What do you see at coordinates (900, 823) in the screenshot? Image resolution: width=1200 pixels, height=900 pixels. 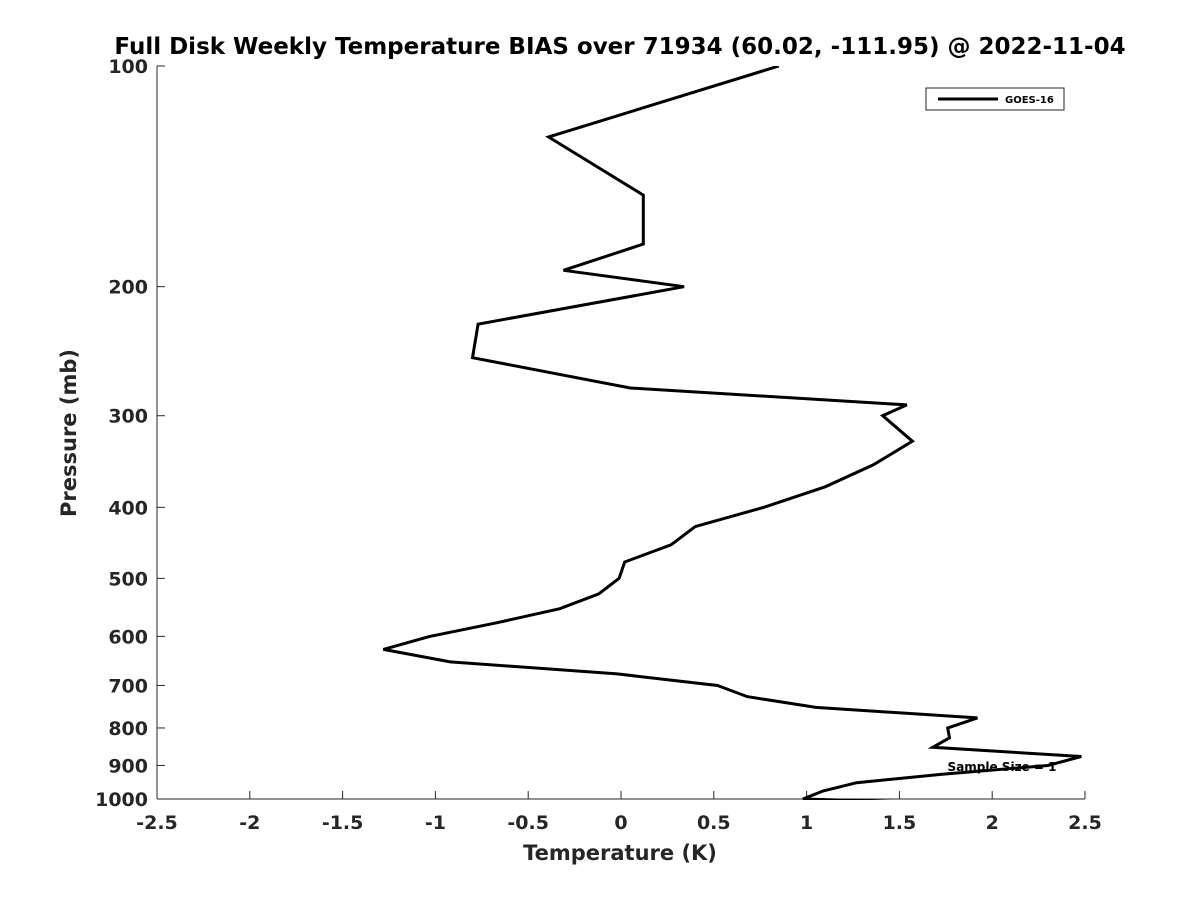 I see `x-tick-label: 1.5` at bounding box center [900, 823].